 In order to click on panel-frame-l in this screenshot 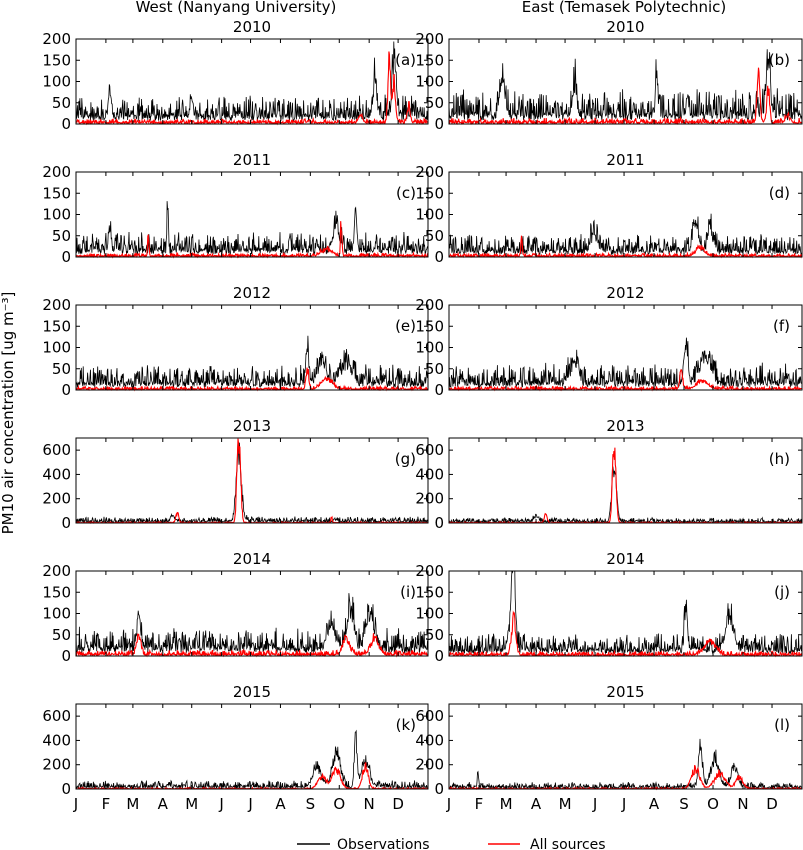, I will do `click(625, 746)`.